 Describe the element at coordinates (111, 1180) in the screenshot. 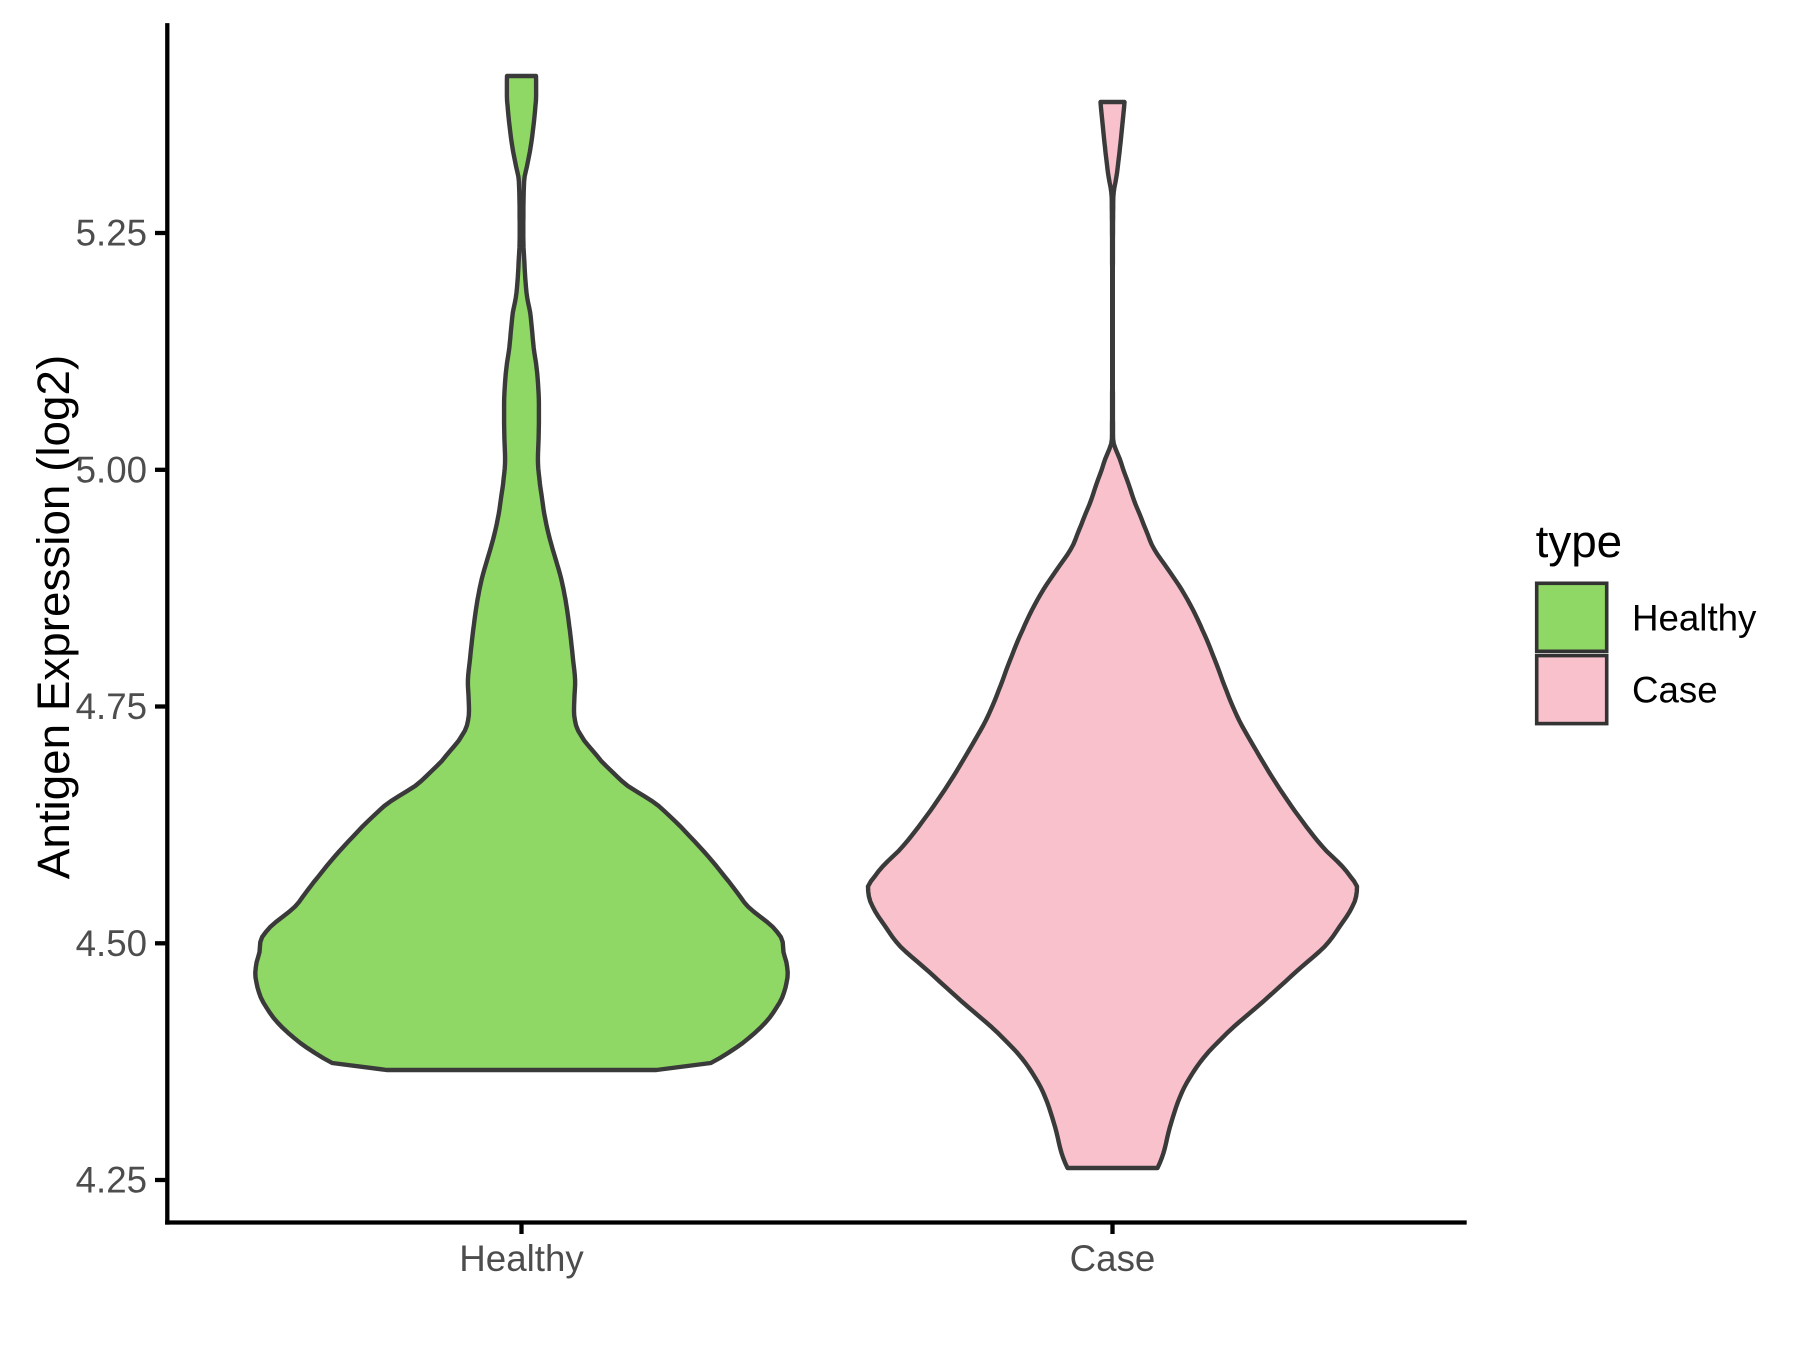

I see `svg-text: 4.25` at that location.